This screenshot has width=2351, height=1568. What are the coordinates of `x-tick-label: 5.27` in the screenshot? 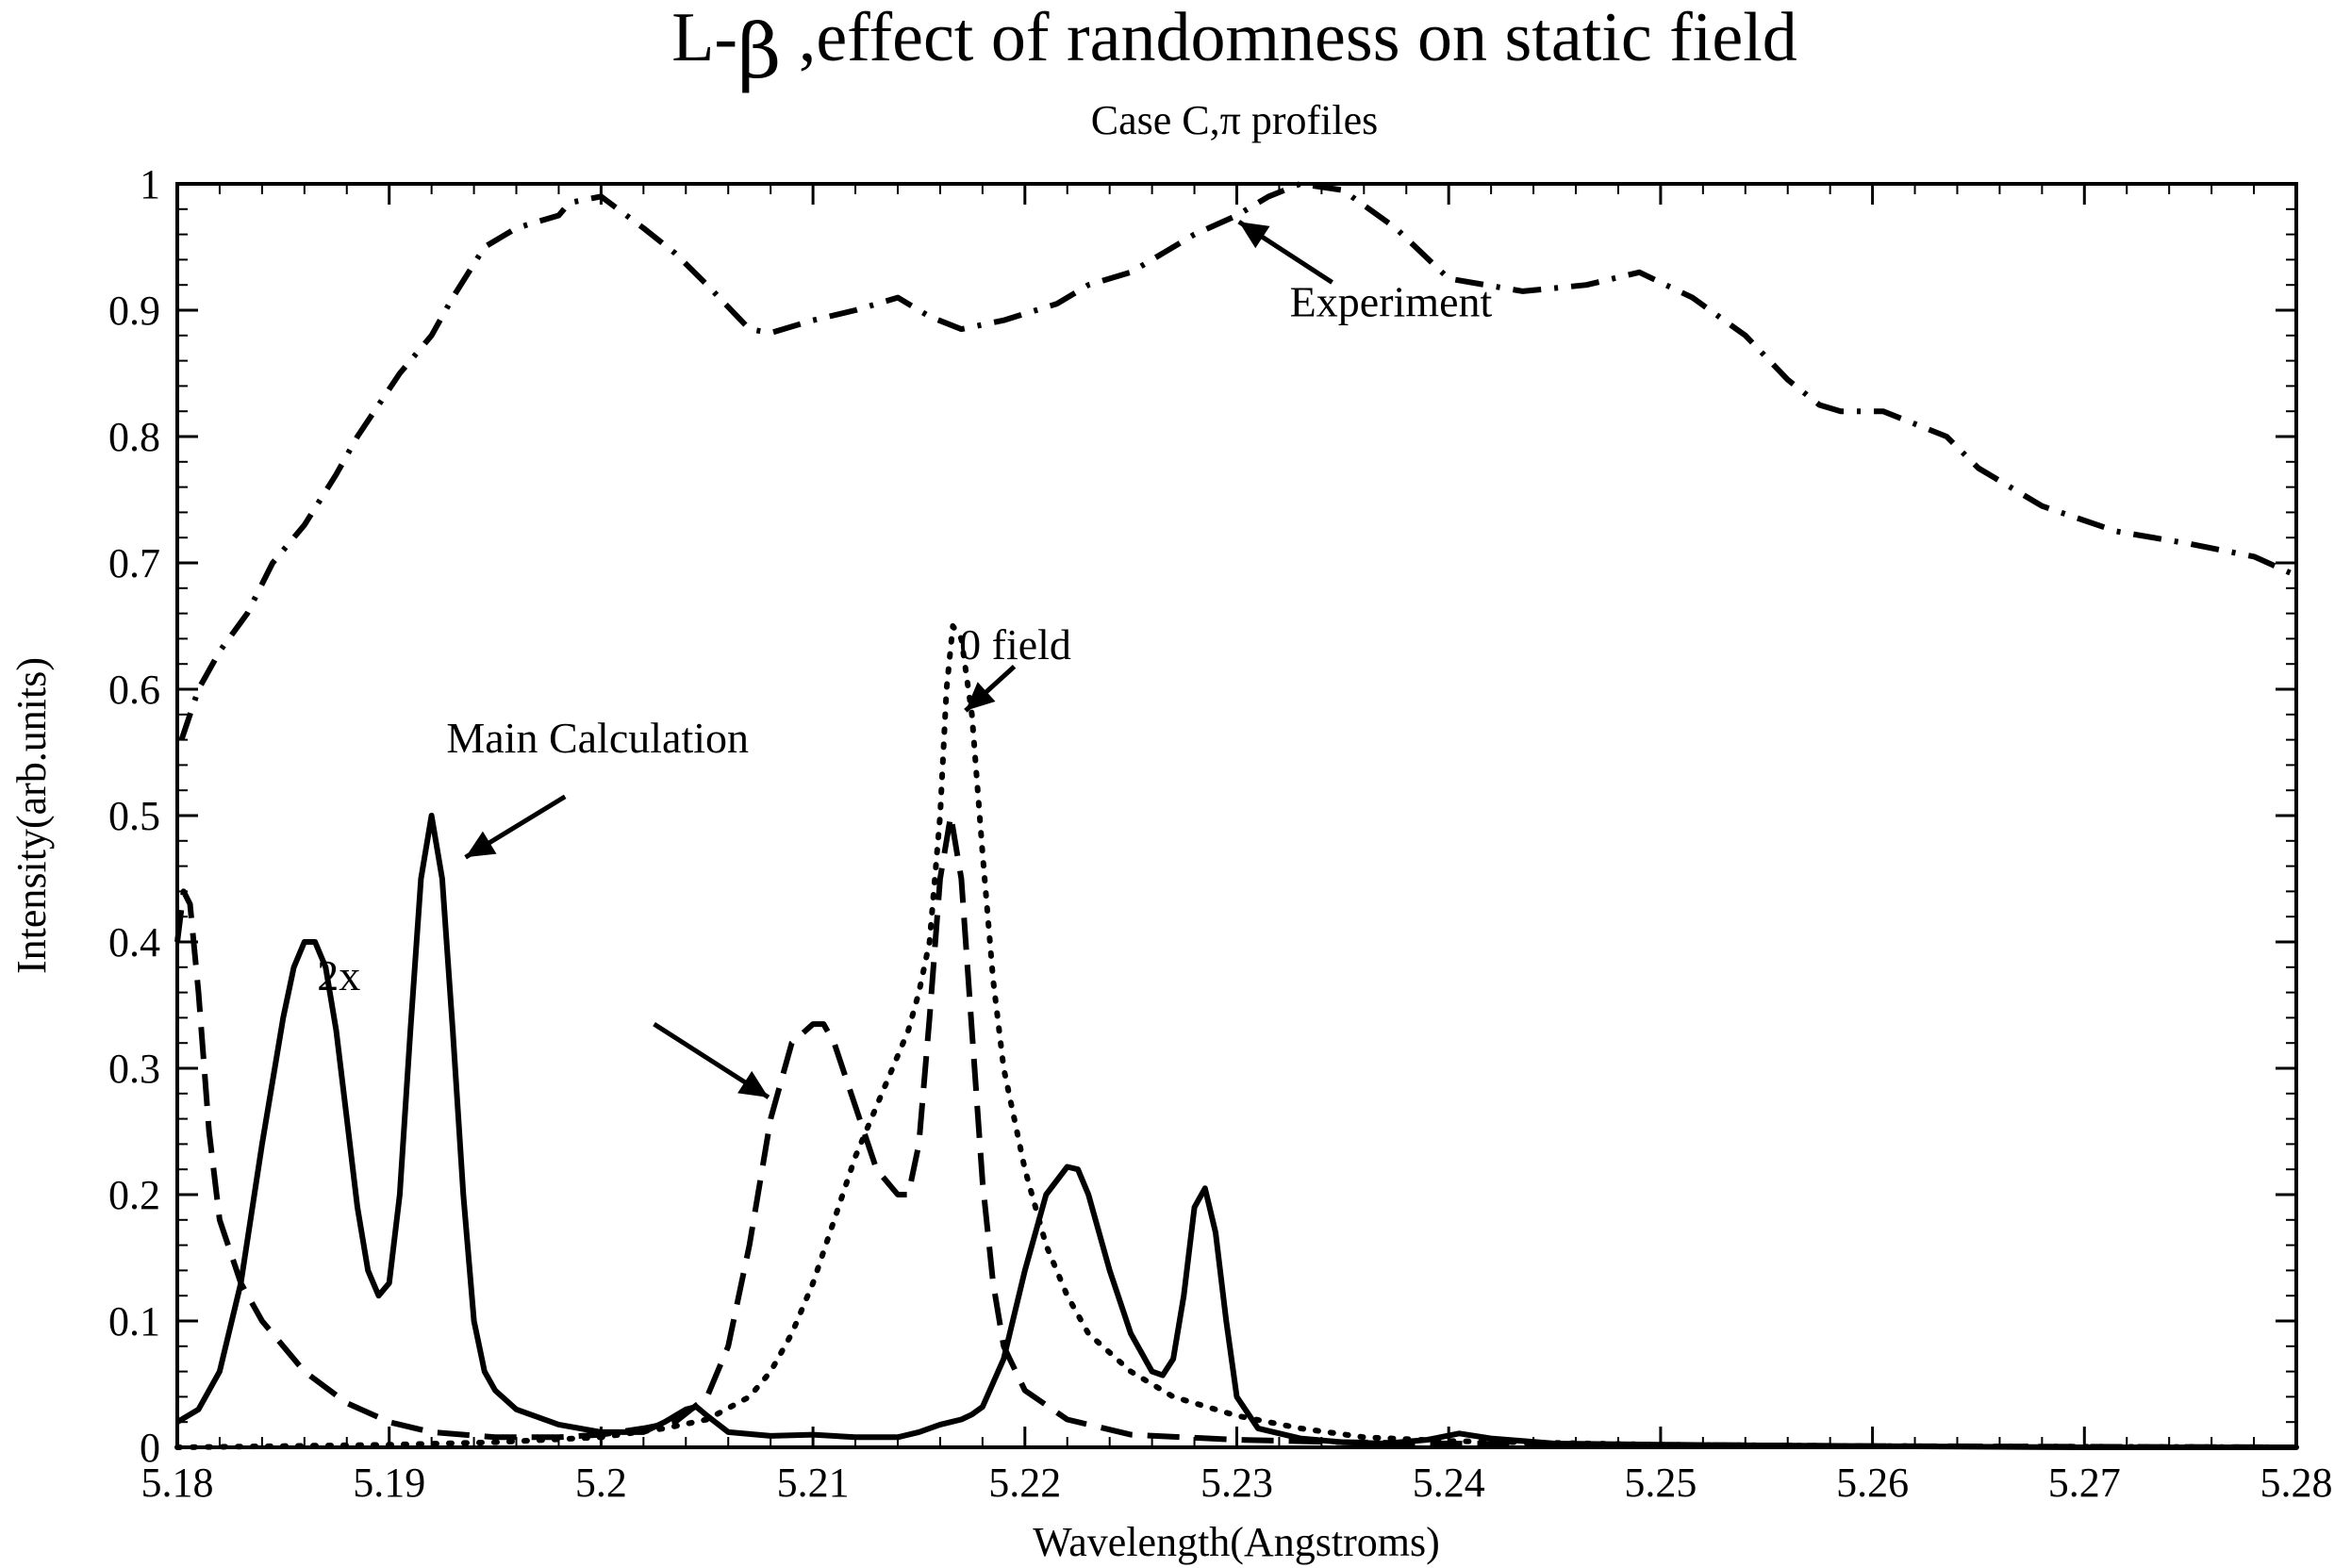 It's located at (2084, 1483).